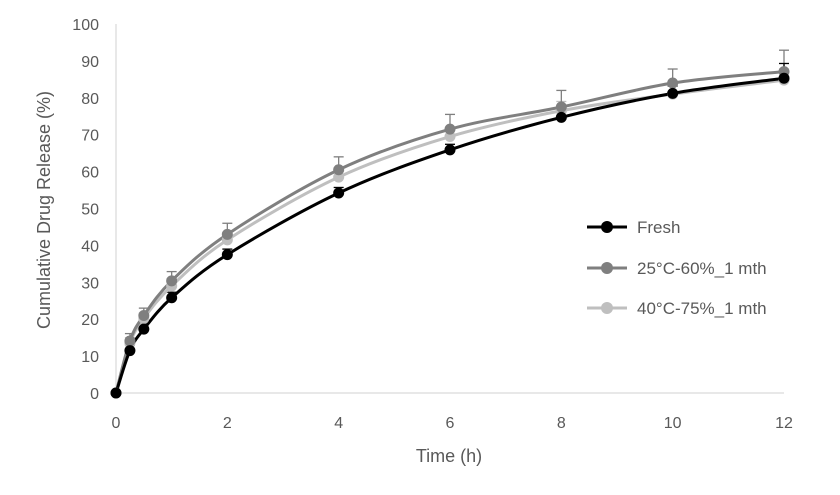 The image size is (840, 495). I want to click on x-tick-label: 8, so click(561, 423).